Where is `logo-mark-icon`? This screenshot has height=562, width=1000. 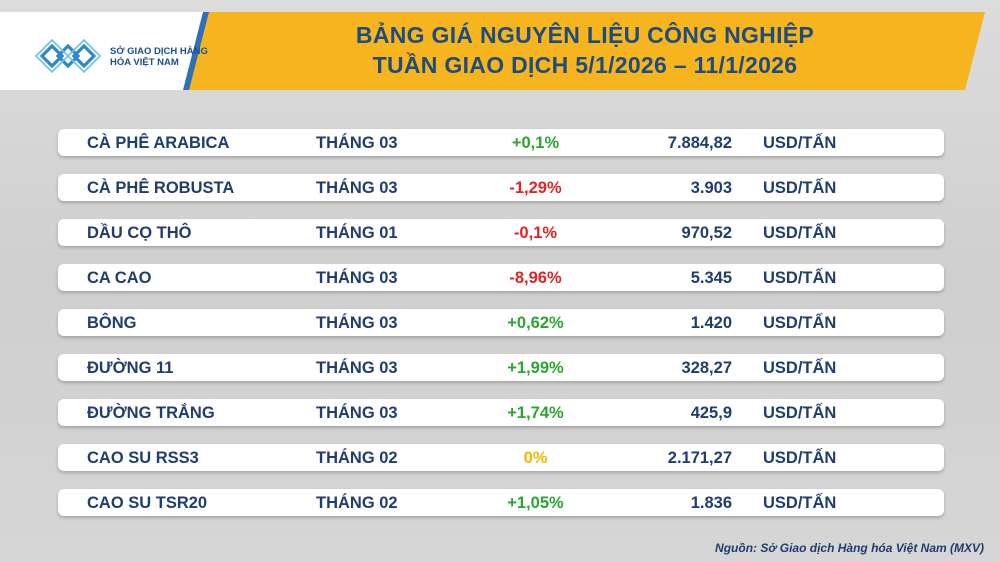 logo-mark-icon is located at coordinates (68, 56).